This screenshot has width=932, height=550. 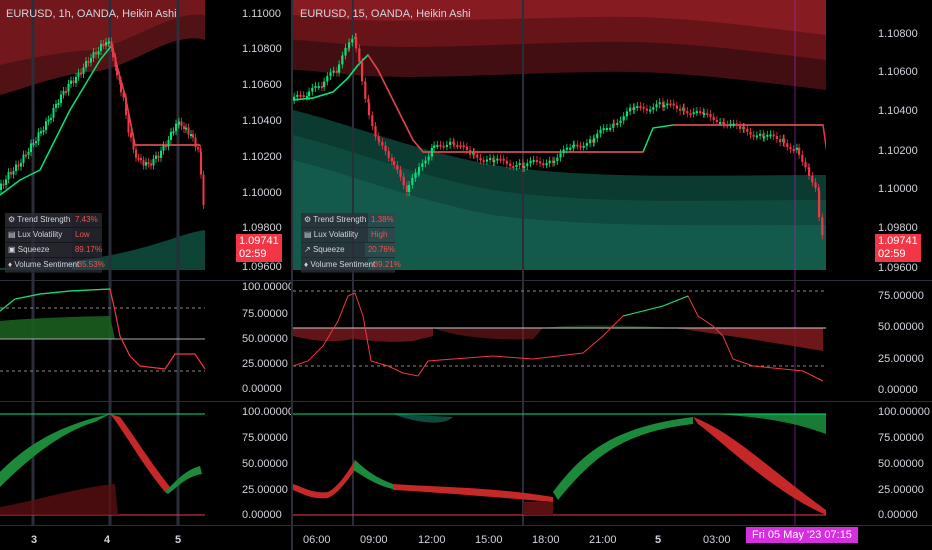 I want to click on arrow-icon: ↗, so click(x=307, y=249).